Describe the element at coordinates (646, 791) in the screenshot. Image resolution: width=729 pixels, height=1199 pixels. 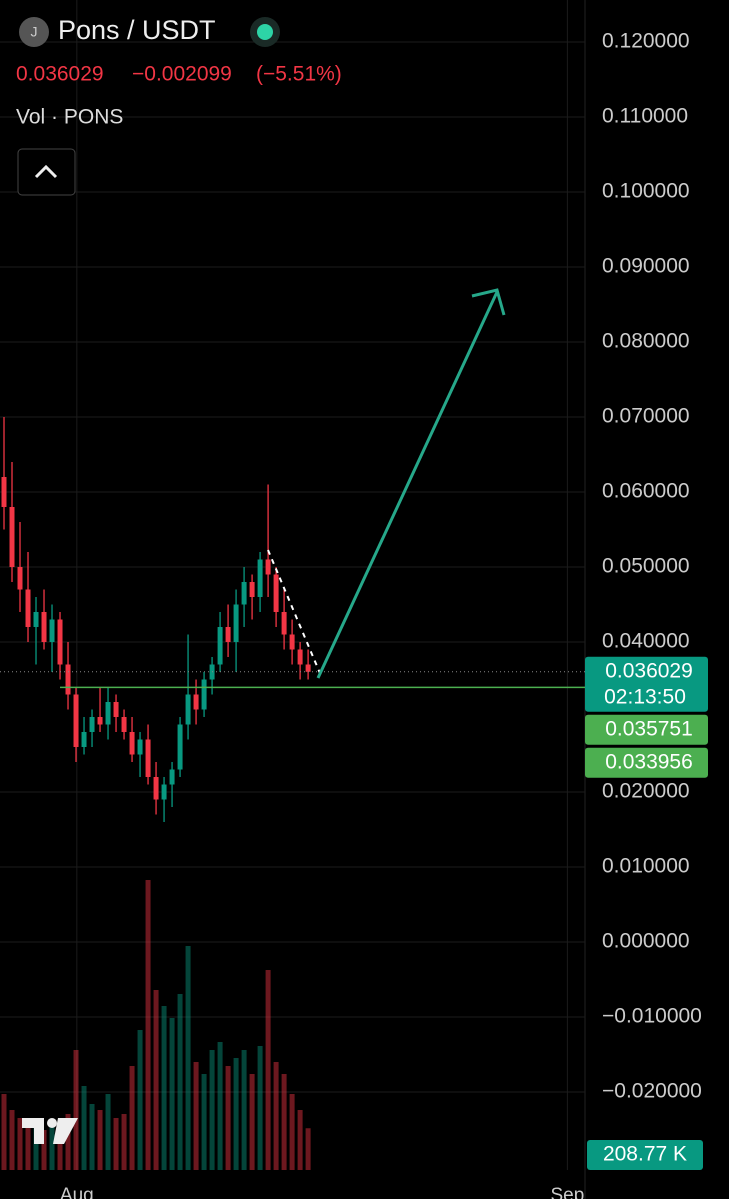
I see `y-tick-label: 0.020000` at that location.